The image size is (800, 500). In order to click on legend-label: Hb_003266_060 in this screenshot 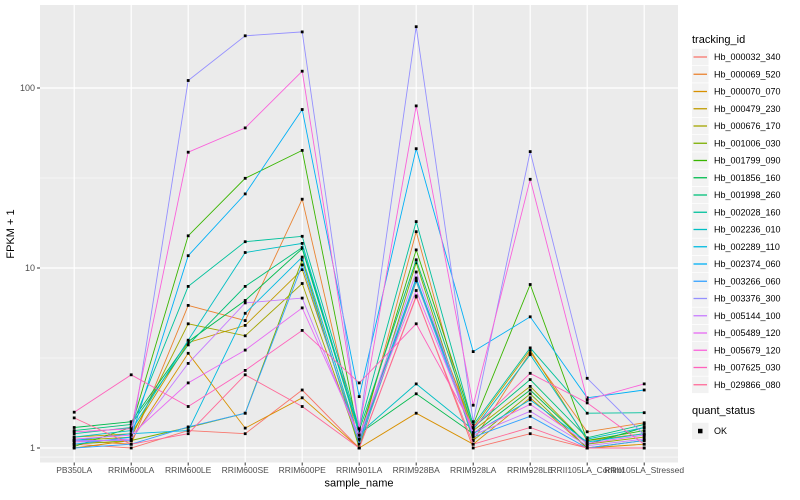, I will do `click(747, 281)`.